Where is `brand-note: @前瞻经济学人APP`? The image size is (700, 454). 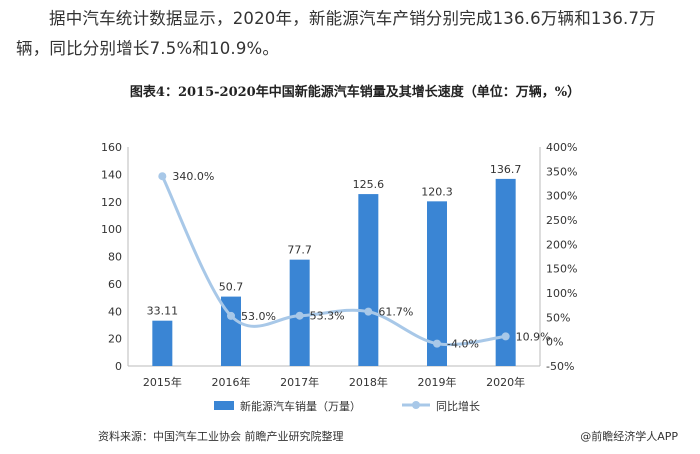 brand-note: @前瞻经济学人APP is located at coordinates (629, 436).